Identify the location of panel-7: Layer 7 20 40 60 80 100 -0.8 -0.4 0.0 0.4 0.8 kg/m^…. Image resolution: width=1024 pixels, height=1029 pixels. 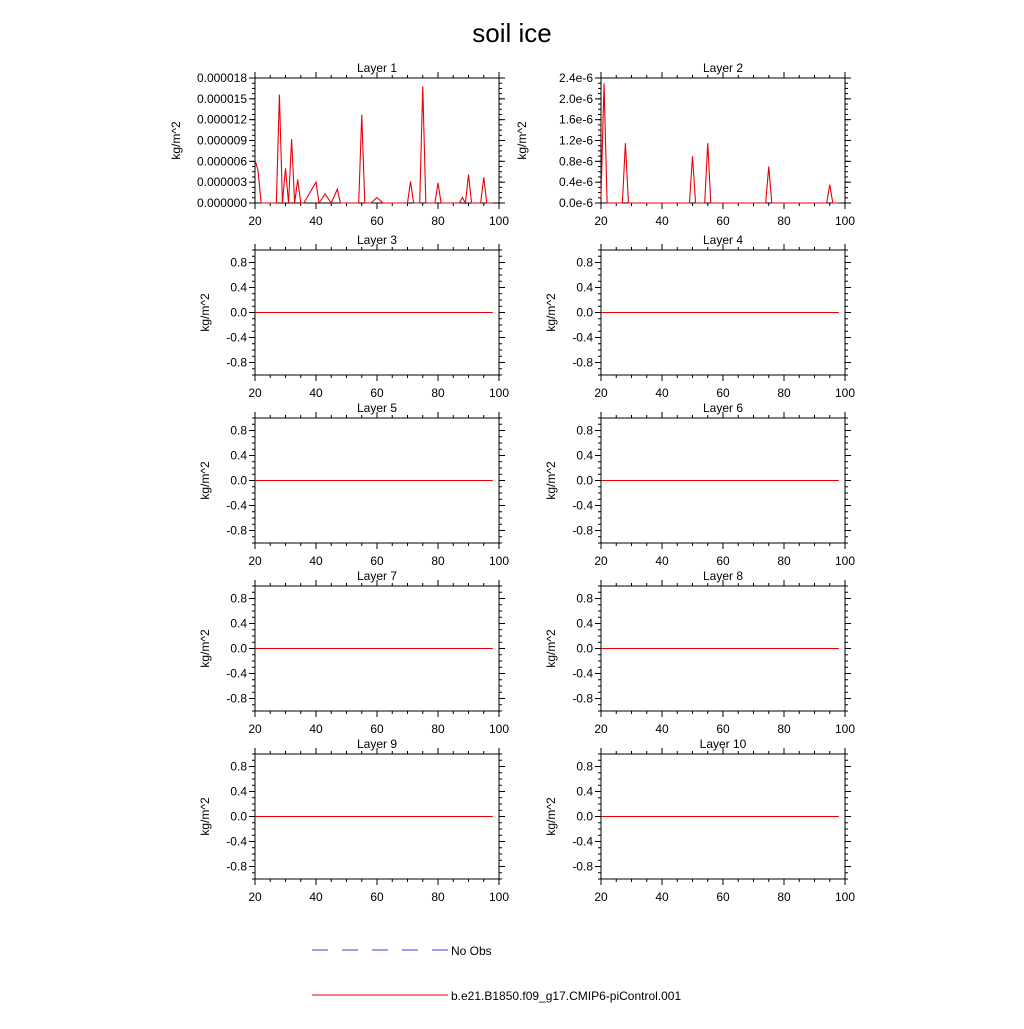
(353, 652).